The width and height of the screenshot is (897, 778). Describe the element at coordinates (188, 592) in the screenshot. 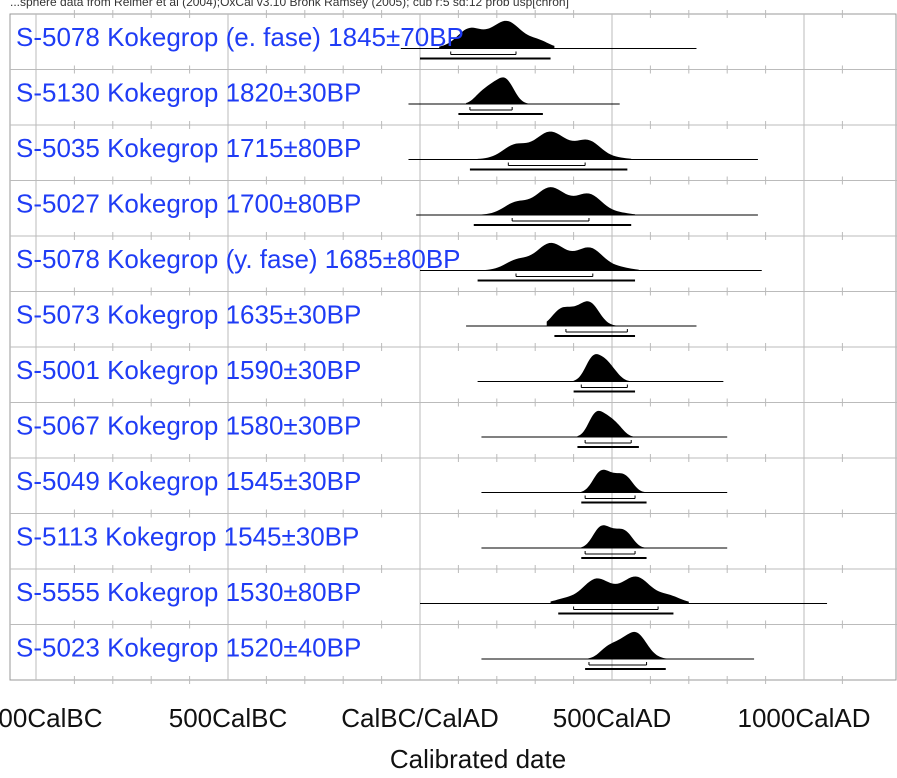

I see `sample-label: S-5555 Kokegrop 1530±80BP` at that location.